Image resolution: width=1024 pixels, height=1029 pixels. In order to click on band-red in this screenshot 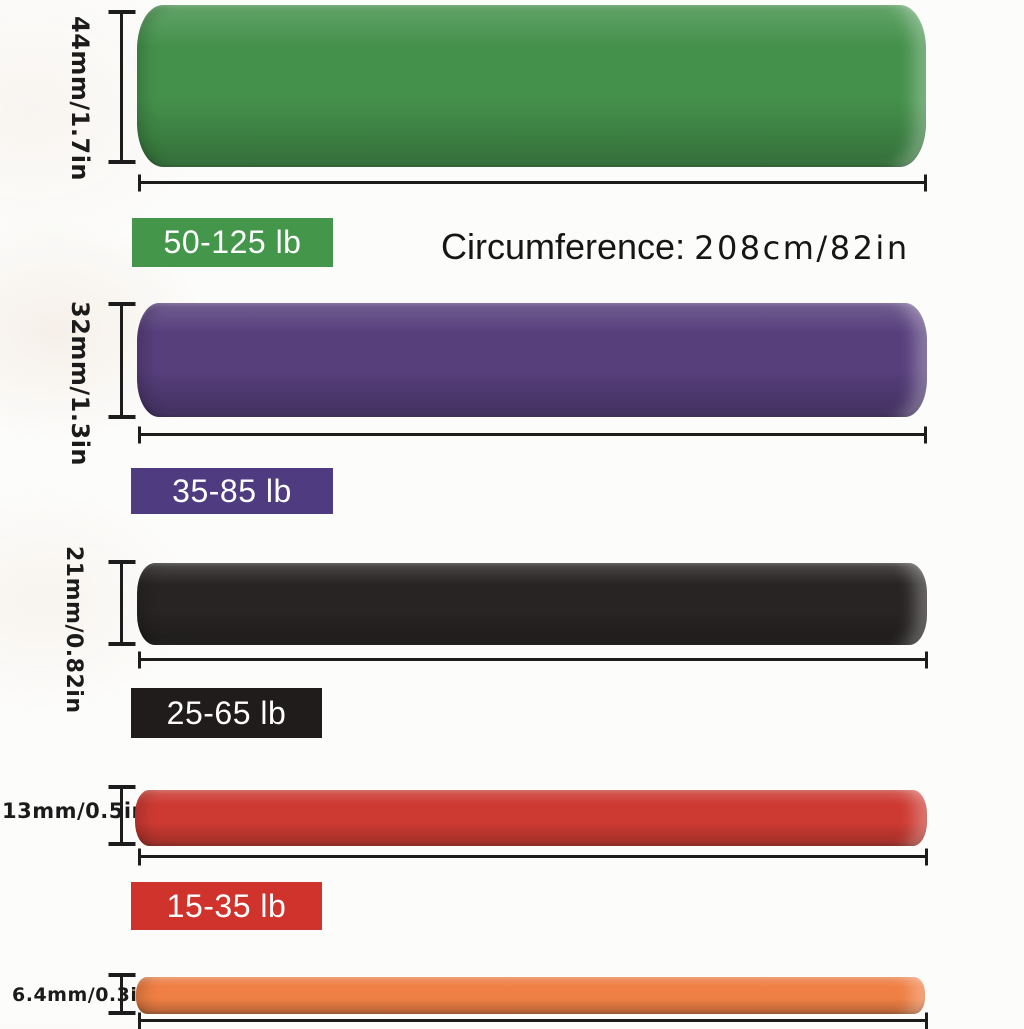, I will do `click(531, 818)`.